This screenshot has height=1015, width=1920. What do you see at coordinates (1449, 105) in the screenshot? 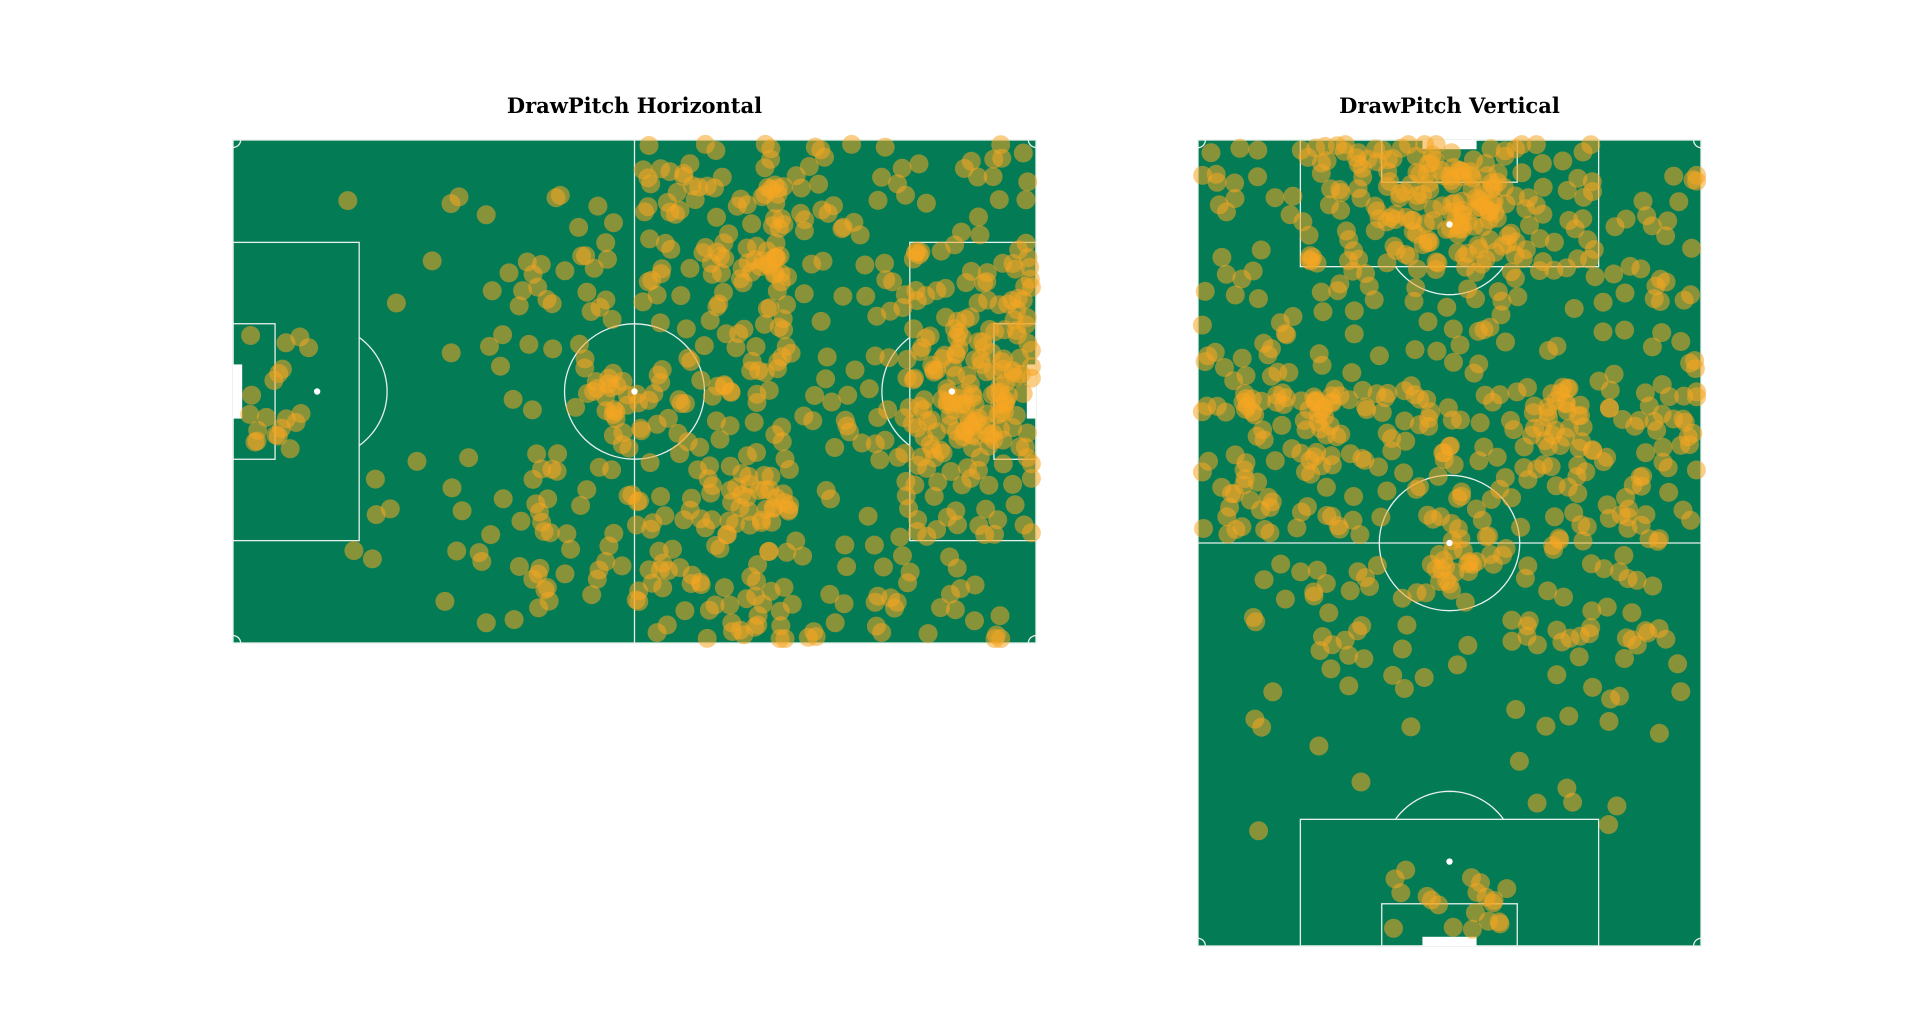
I see `chart-title-vertical: DrawPitch Vertical` at bounding box center [1449, 105].